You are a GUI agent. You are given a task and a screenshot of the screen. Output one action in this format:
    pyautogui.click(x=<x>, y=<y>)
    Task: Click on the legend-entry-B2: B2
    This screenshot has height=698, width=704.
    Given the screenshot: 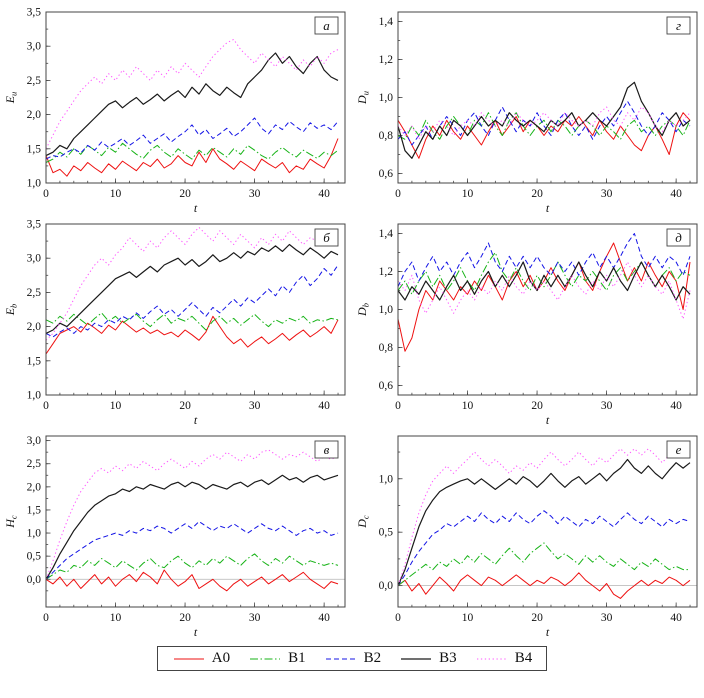 What is the action you would take?
    pyautogui.click(x=352, y=658)
    